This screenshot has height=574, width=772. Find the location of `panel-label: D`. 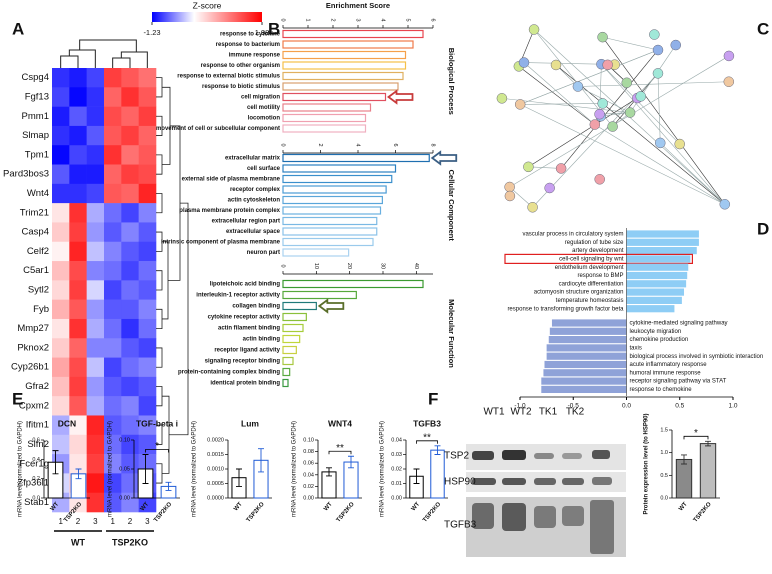

panel-label: D is located at coordinates (763, 228).